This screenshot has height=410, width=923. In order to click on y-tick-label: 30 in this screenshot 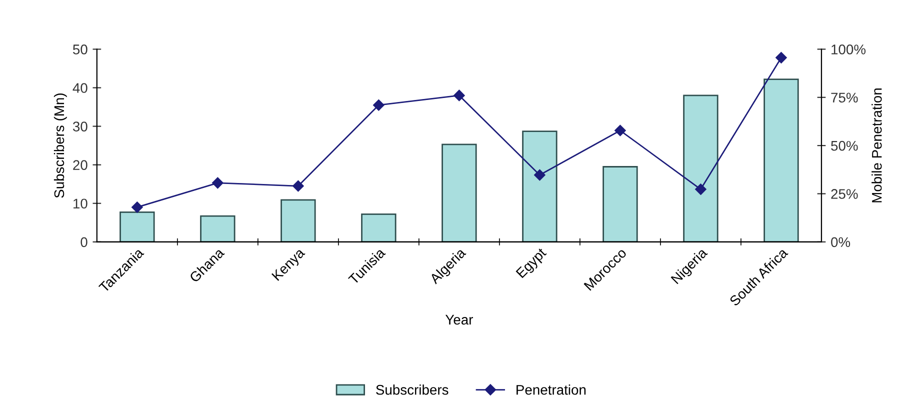, I will do `click(80, 127)`.